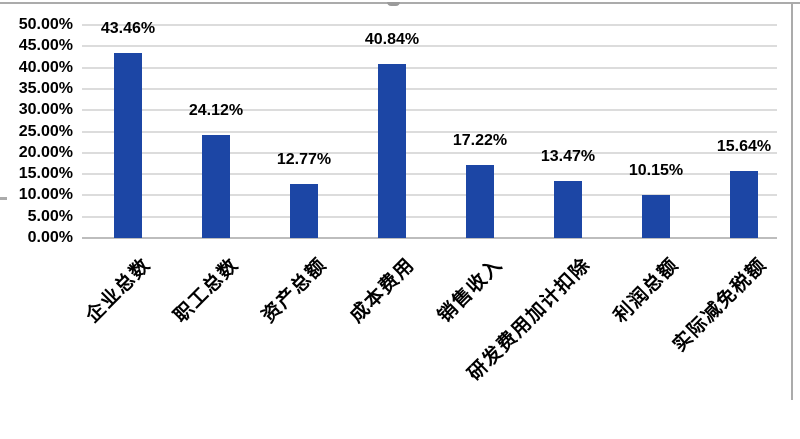 The height and width of the screenshot is (439, 800). I want to click on cropped-title-remnant, so click(393, 4).